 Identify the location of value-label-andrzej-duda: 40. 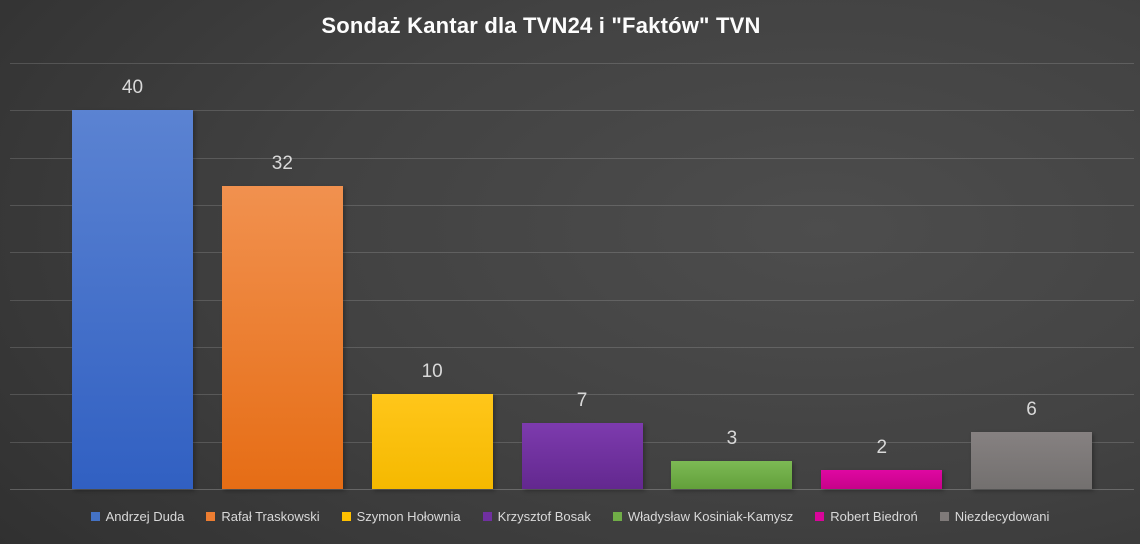
(132, 88).